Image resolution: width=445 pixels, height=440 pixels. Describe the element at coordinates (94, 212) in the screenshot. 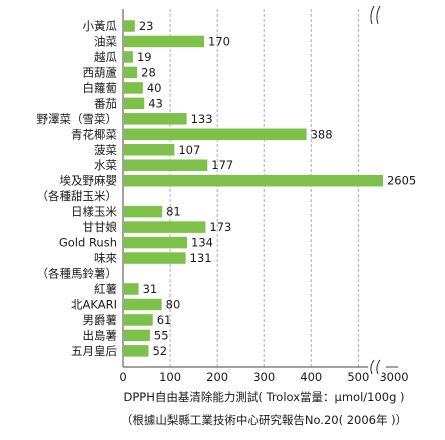

I see `category-label: 日樣玉米` at that location.